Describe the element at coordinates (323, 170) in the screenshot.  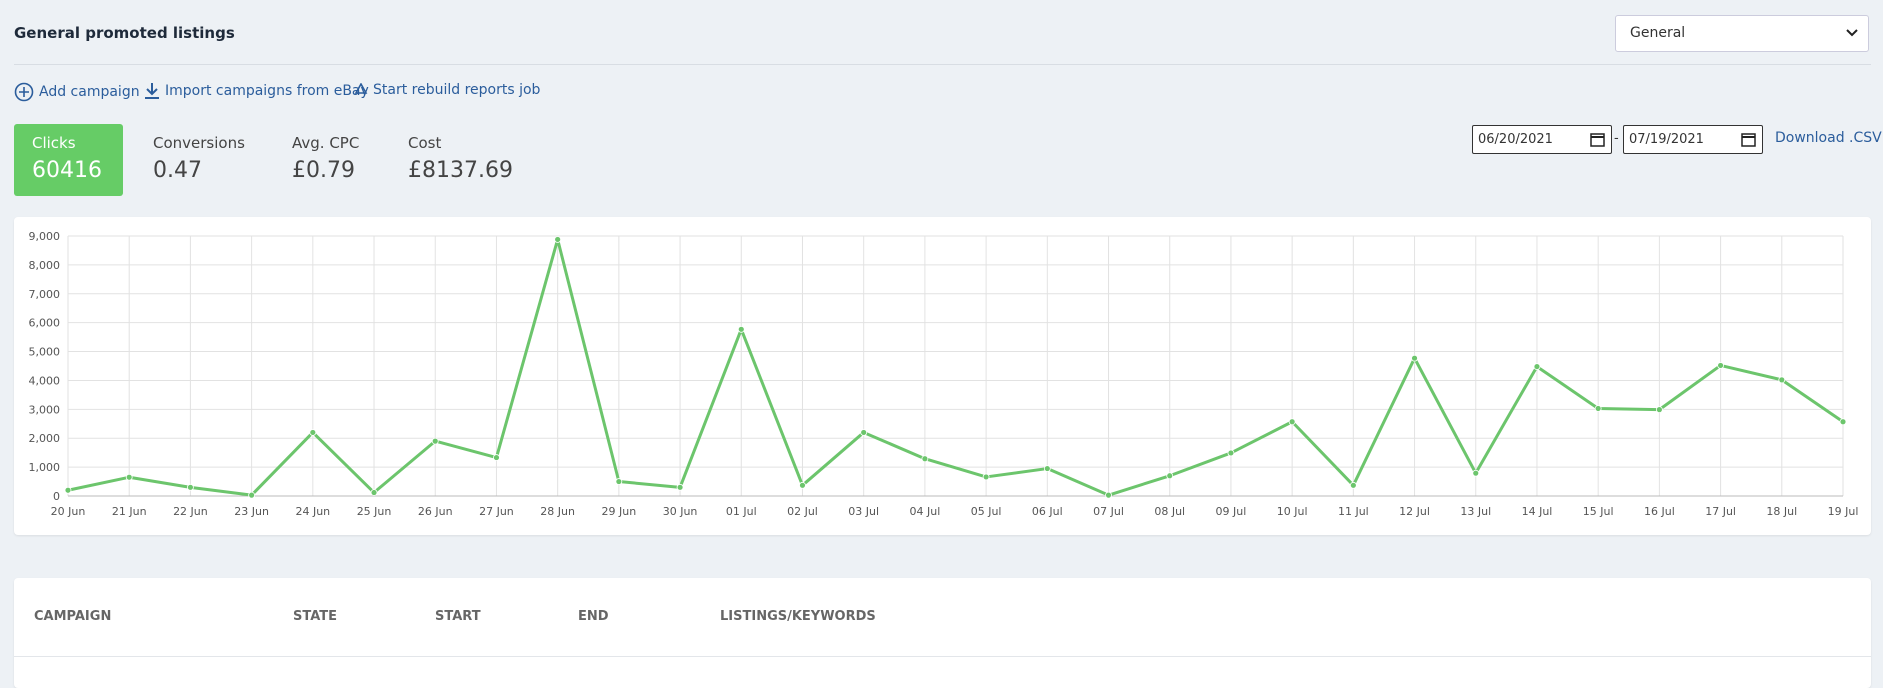
I see `stat-value: £0.79` at that location.